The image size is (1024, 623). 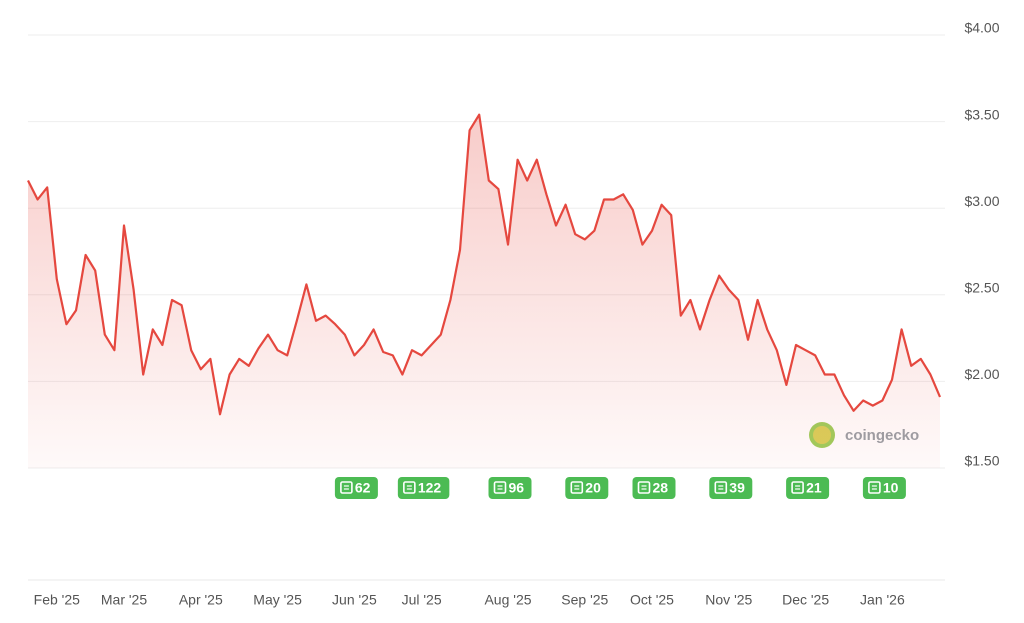 What do you see at coordinates (507, 600) in the screenshot?
I see `x-tick-label: Aug '25` at bounding box center [507, 600].